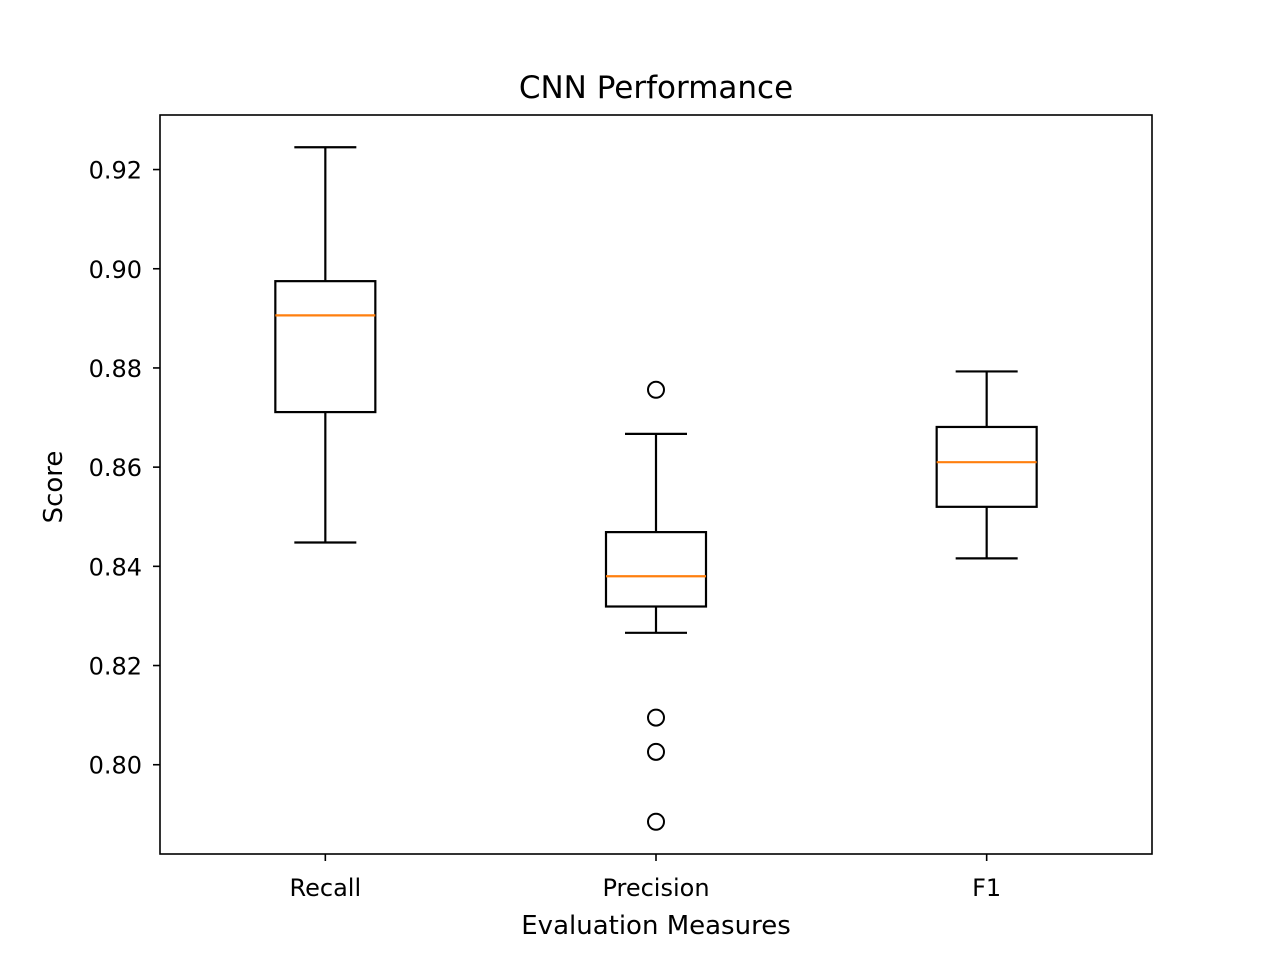 The width and height of the screenshot is (1280, 960). What do you see at coordinates (115, 270) in the screenshot?
I see `y-tick-label: 0.90` at bounding box center [115, 270].